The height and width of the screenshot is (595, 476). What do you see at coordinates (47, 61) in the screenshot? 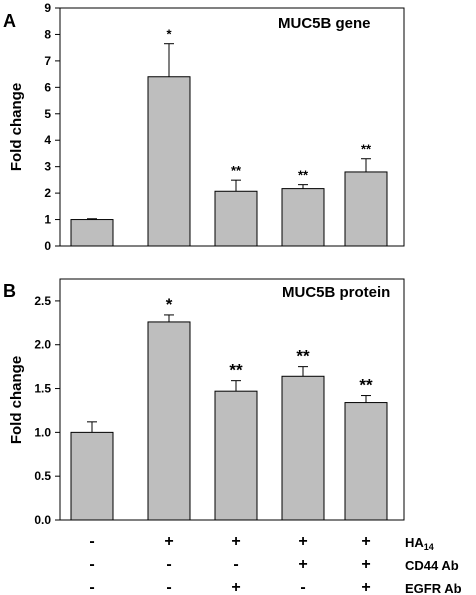
I see `y-tick-label: 7` at bounding box center [47, 61].